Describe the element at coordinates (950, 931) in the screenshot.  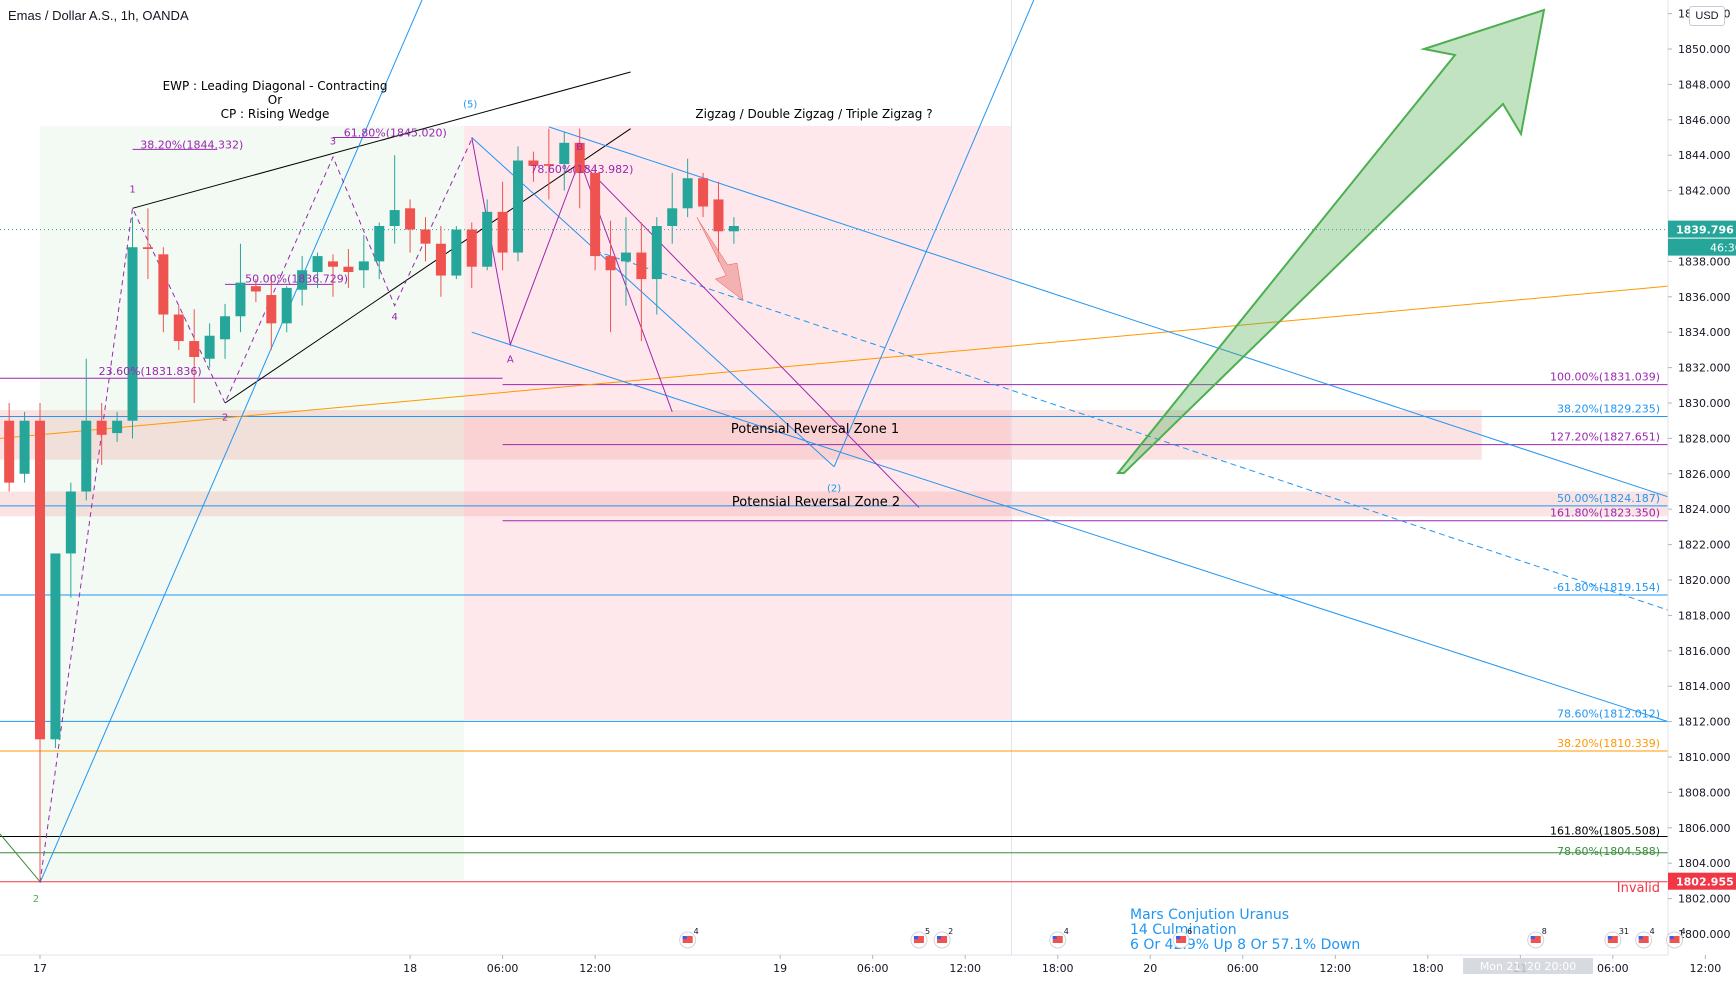
I see `event-count: 2` at that location.